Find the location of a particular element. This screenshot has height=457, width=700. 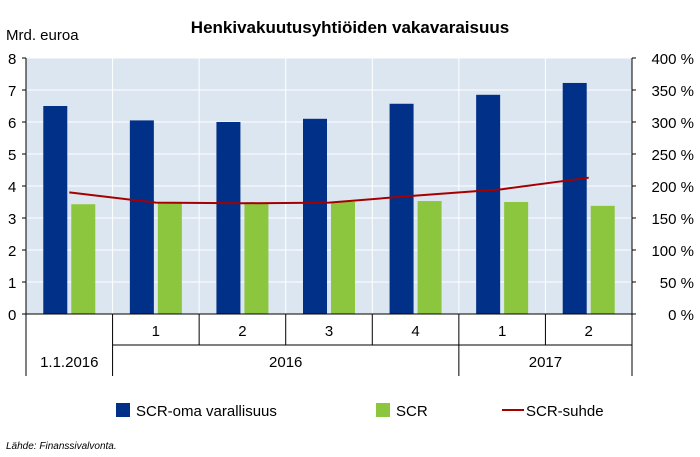

ratio-line is located at coordinates (329, 190).